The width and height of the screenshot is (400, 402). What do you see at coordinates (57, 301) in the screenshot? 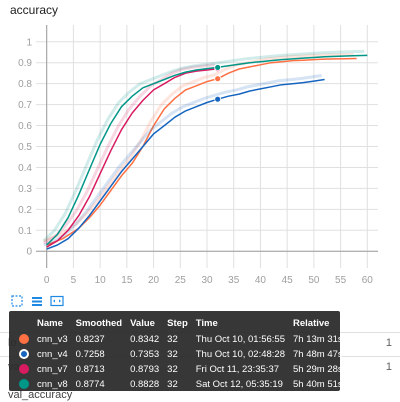
I see `expand-icon` at bounding box center [57, 301].